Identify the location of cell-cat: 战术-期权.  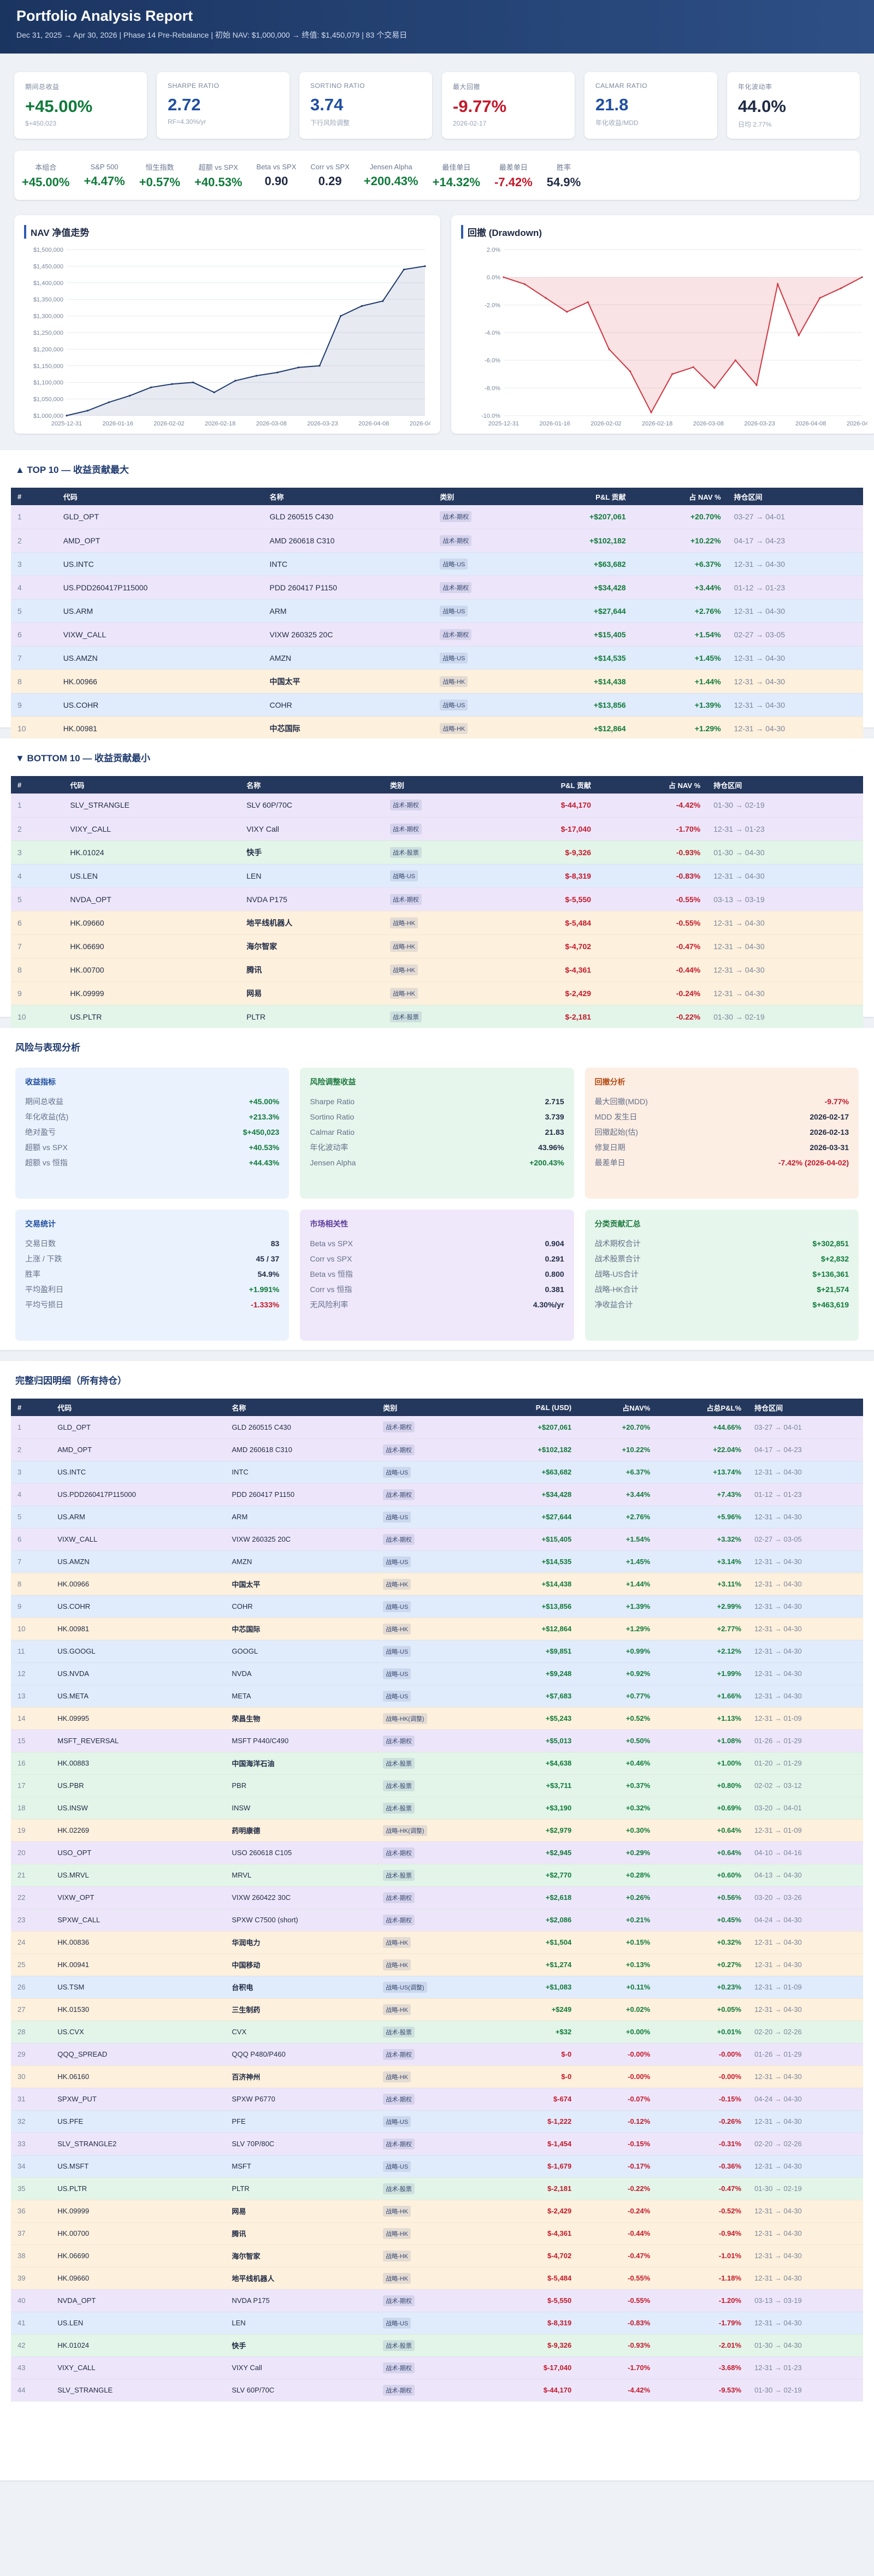
(431, 1449).